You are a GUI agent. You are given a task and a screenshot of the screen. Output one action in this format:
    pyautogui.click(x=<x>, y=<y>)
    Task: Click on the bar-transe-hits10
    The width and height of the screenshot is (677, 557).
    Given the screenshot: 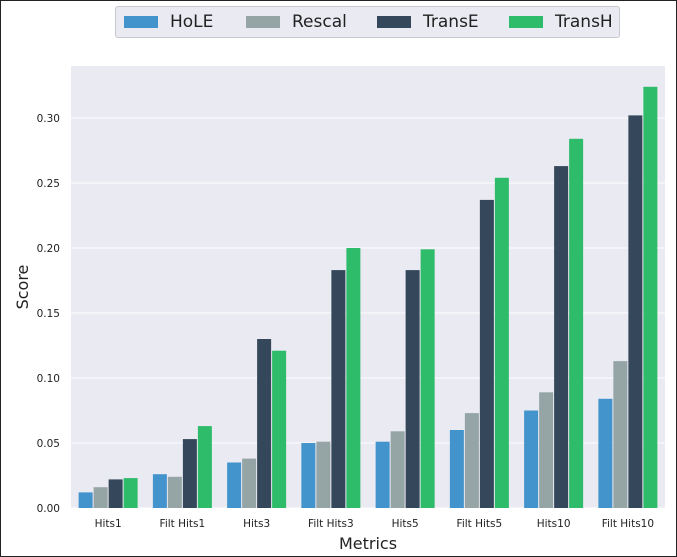 What is the action you would take?
    pyautogui.click(x=561, y=337)
    